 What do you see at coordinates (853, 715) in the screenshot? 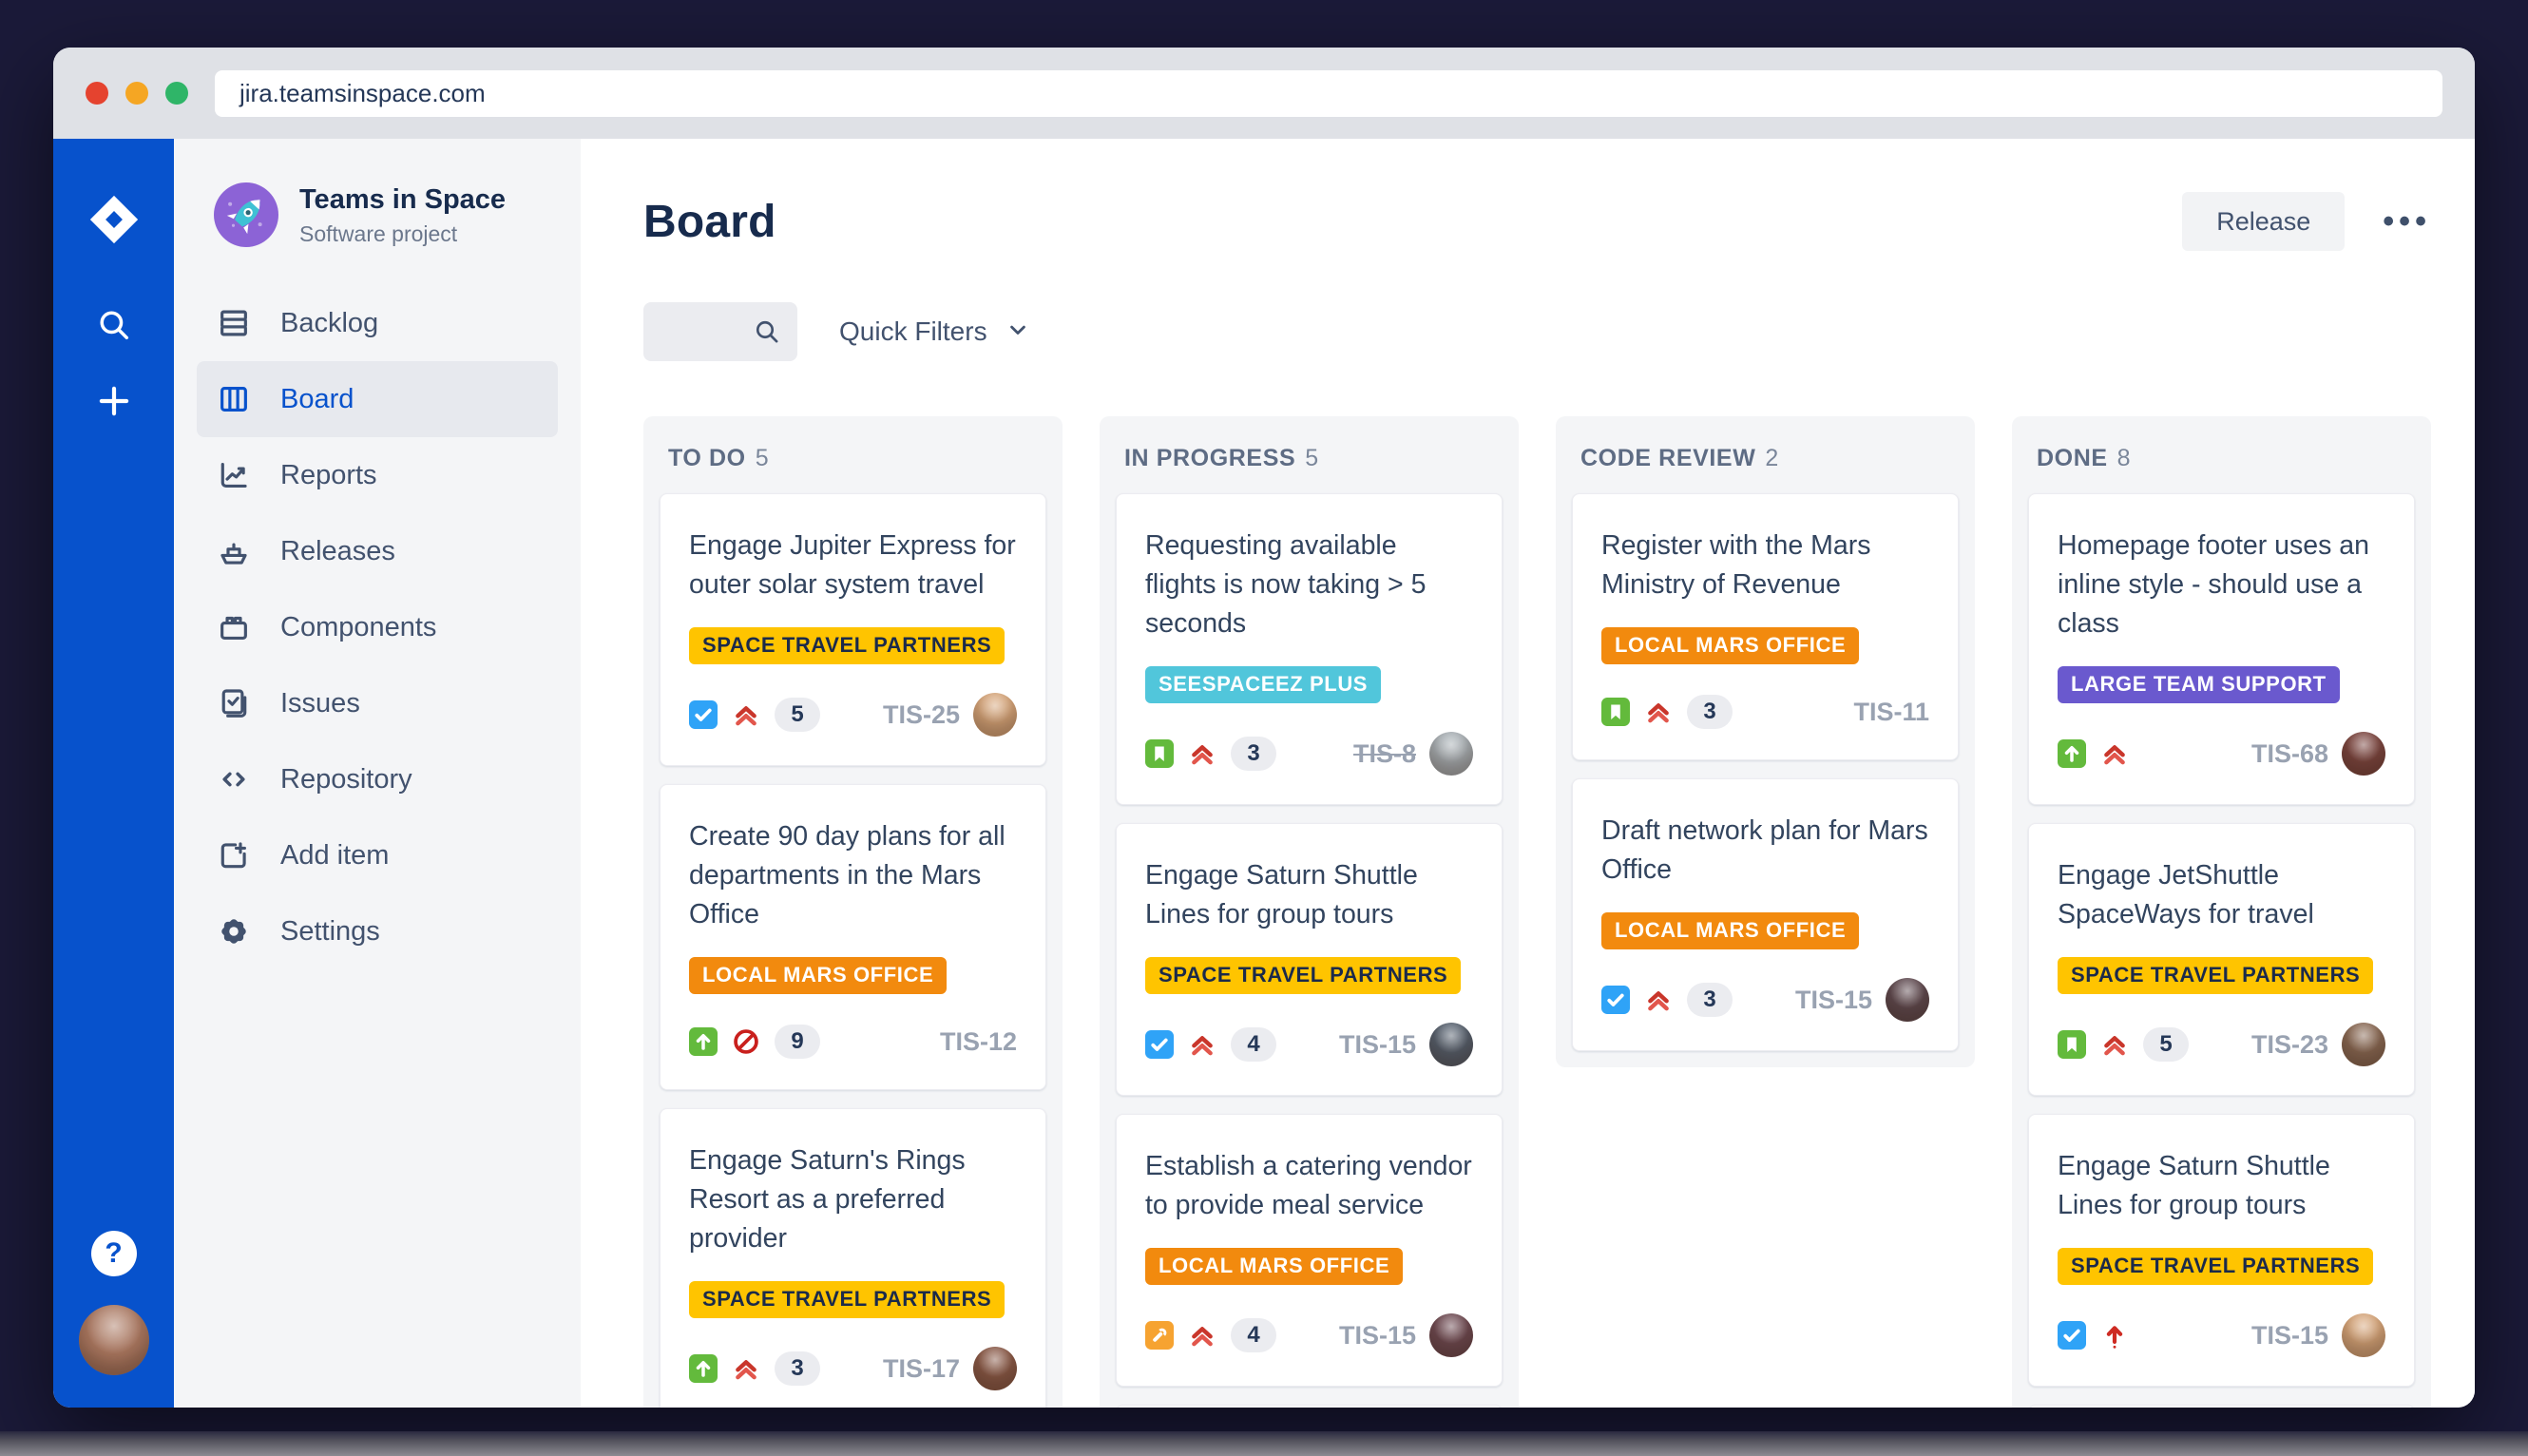
I see `issue-meta: 5 TIS-25` at bounding box center [853, 715].